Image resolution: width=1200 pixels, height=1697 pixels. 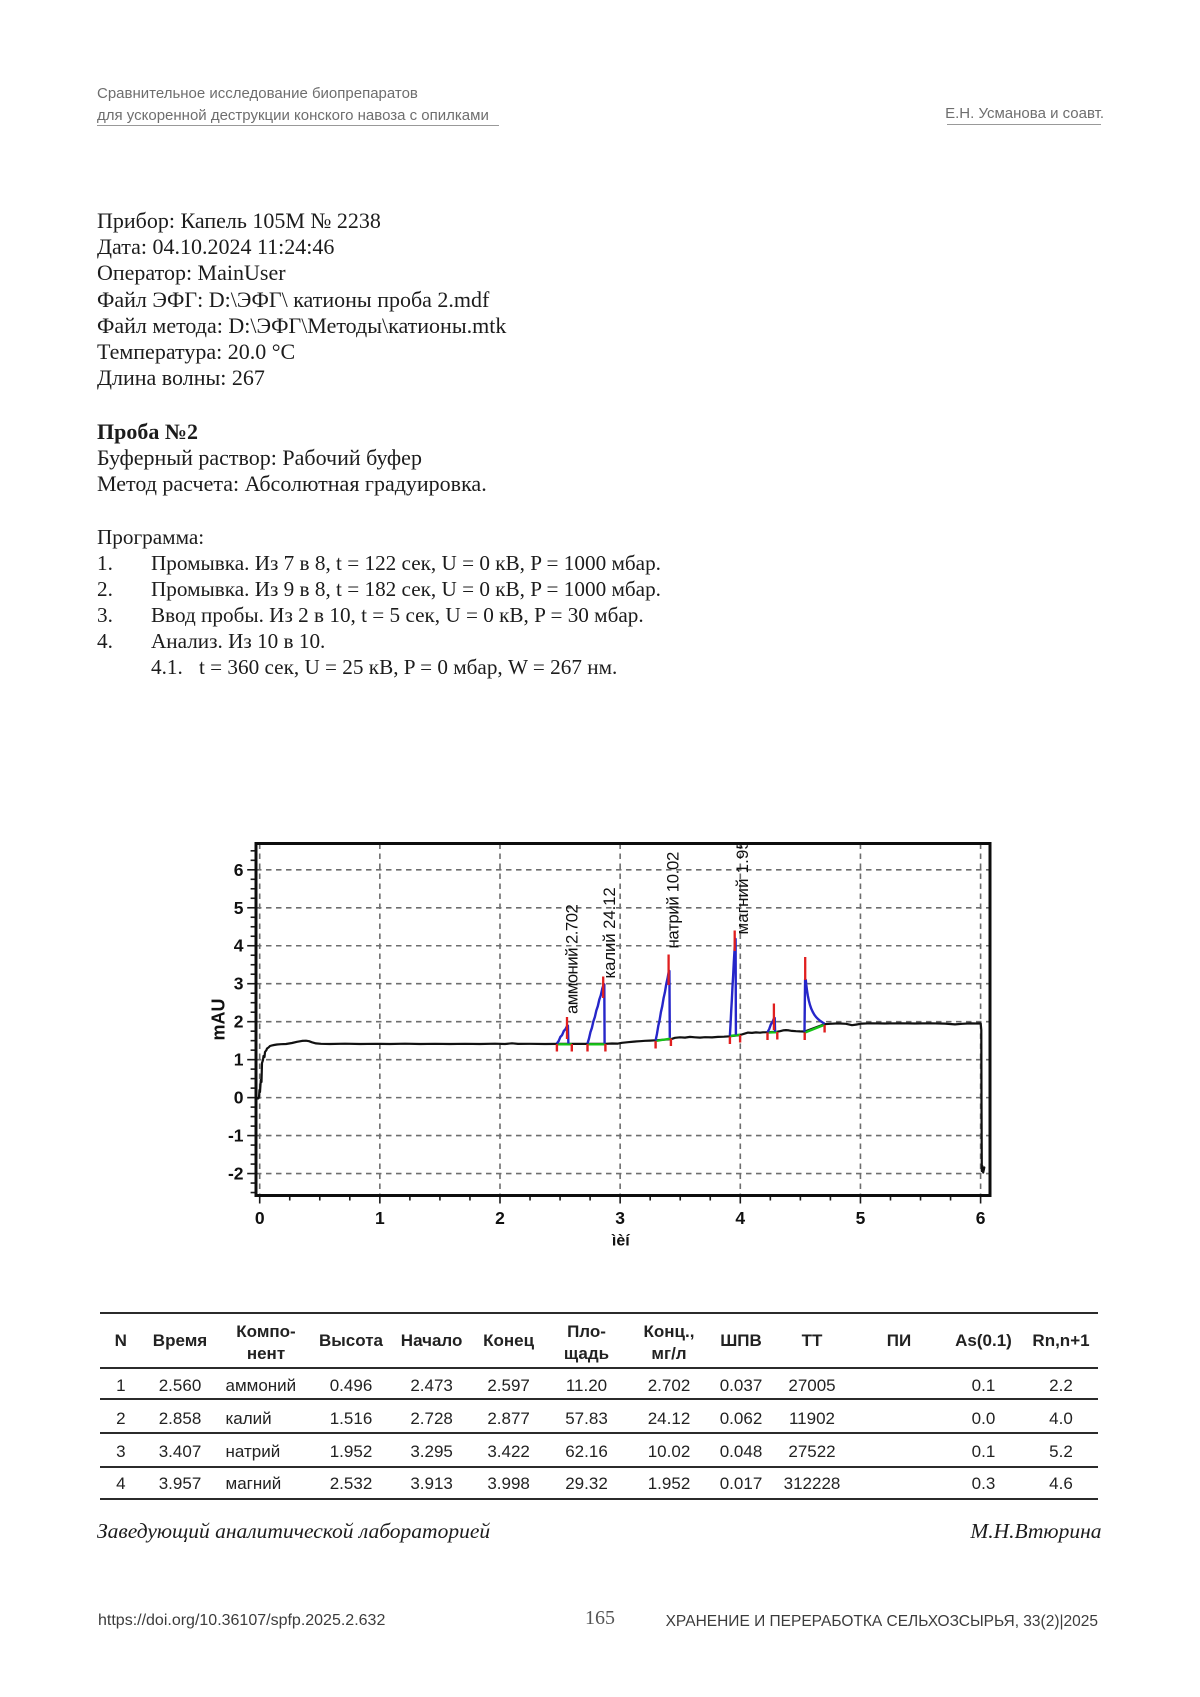 I want to click on svg-text: аммоний 2.702, so click(x=572, y=959).